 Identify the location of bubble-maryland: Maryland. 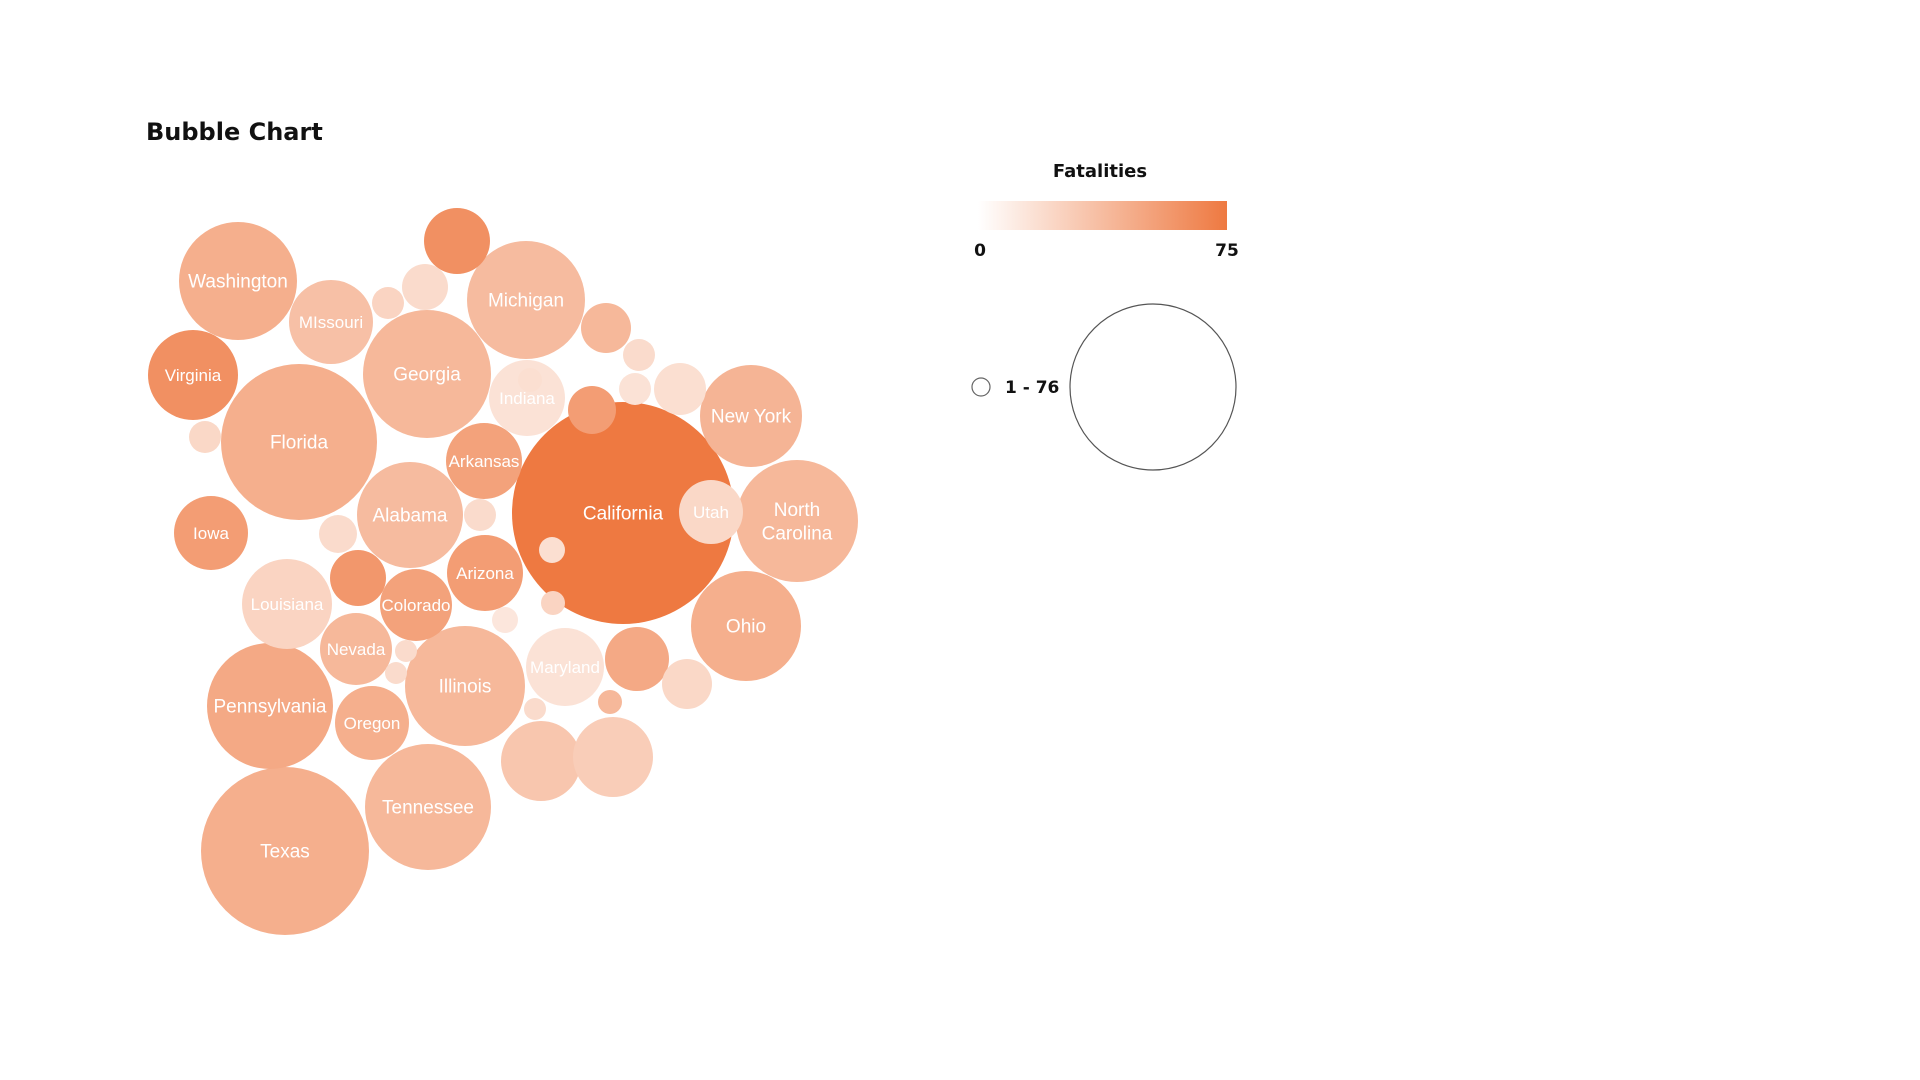
(565, 667).